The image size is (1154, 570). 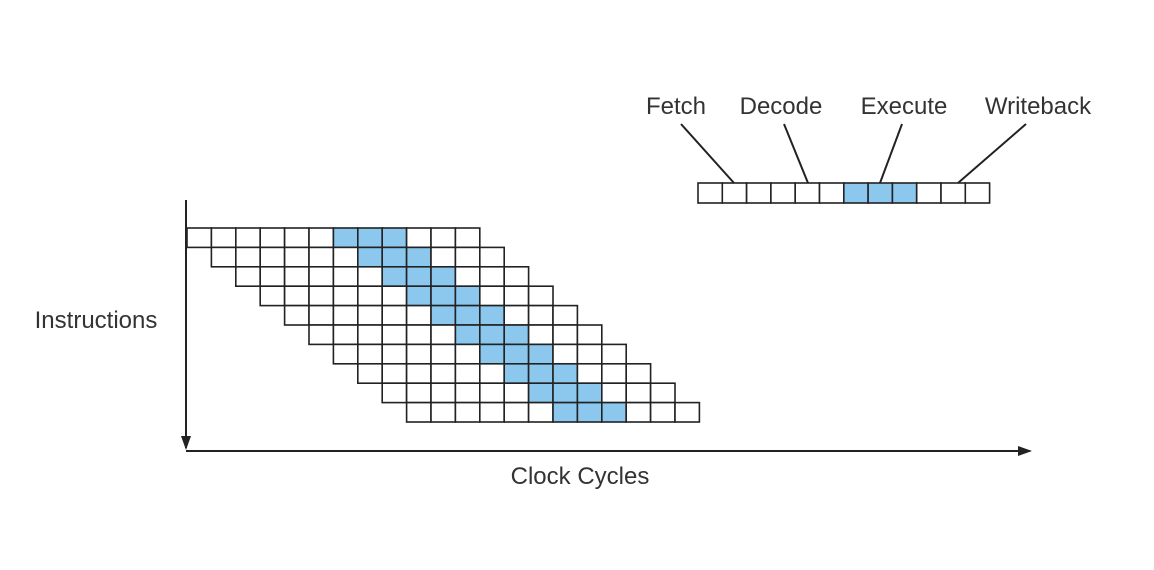 I want to click on legend-label-execute: Execute, so click(x=904, y=106).